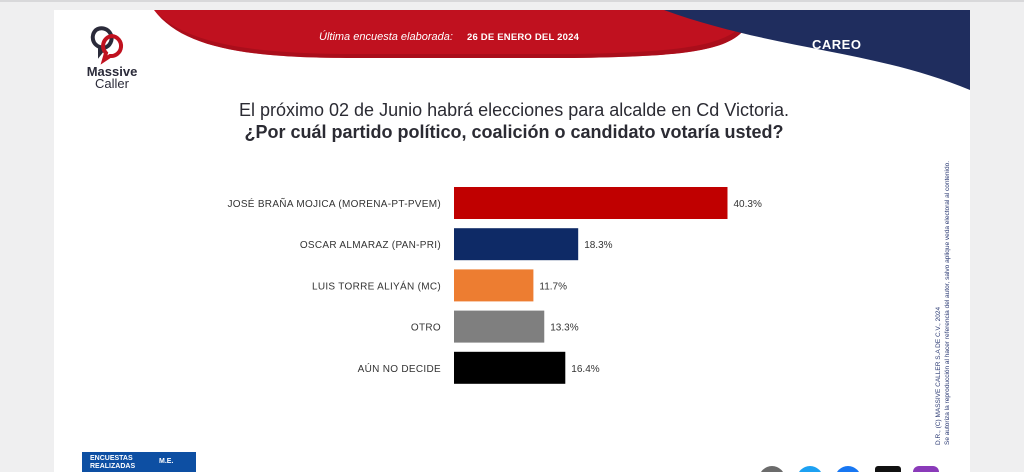 The width and height of the screenshot is (1024, 472). What do you see at coordinates (166, 461) in the screenshot?
I see `surveys-badge-value: M.E.` at bounding box center [166, 461].